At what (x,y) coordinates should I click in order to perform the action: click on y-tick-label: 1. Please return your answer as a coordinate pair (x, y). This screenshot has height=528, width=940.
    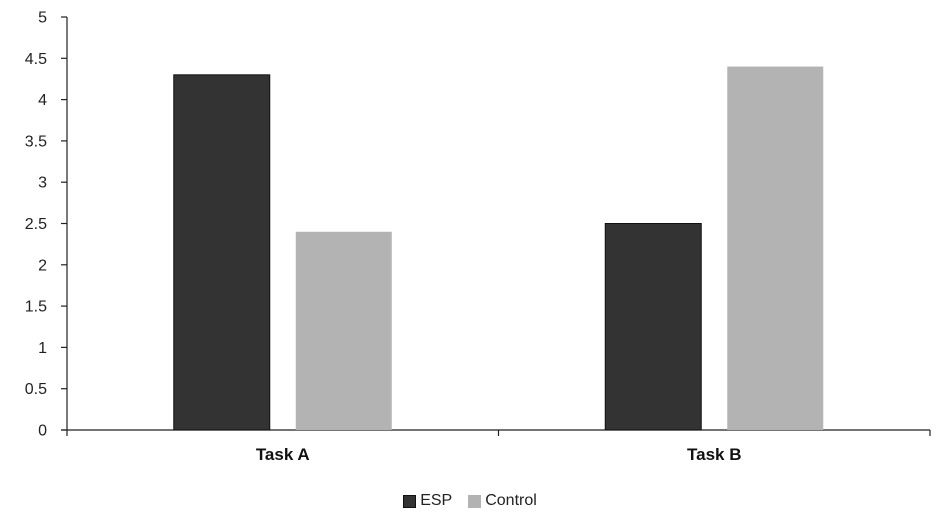
    Looking at the image, I should click on (42, 348).